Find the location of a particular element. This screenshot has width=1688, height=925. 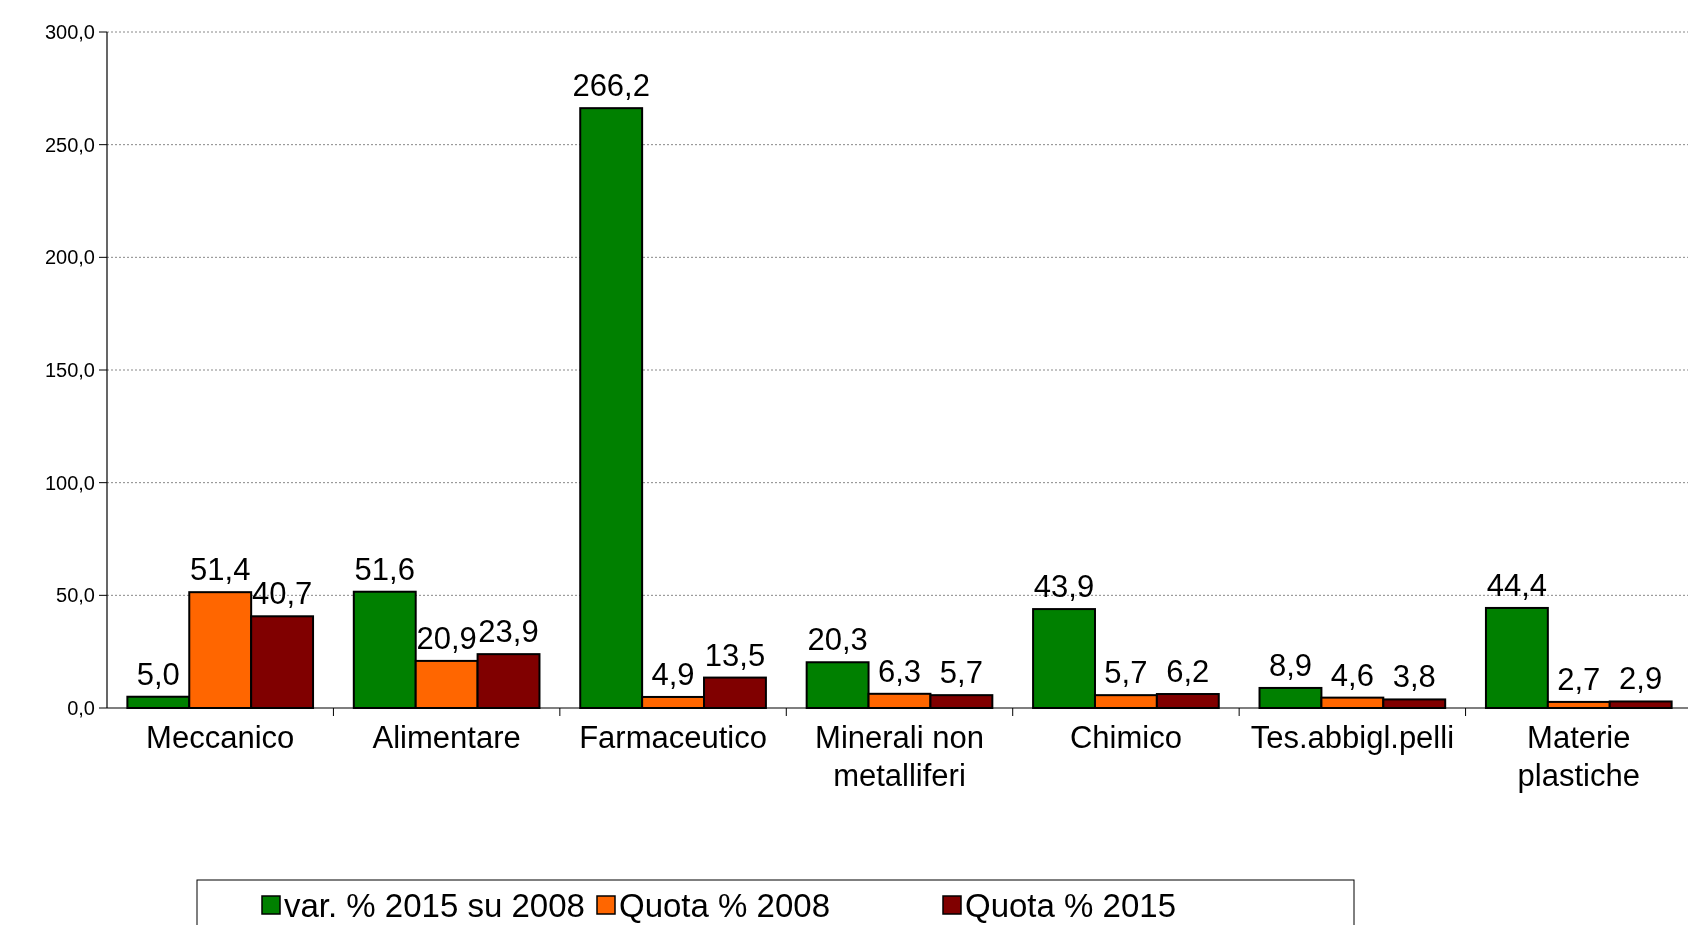

y-tick-label: 150,0 is located at coordinates (69, 370).